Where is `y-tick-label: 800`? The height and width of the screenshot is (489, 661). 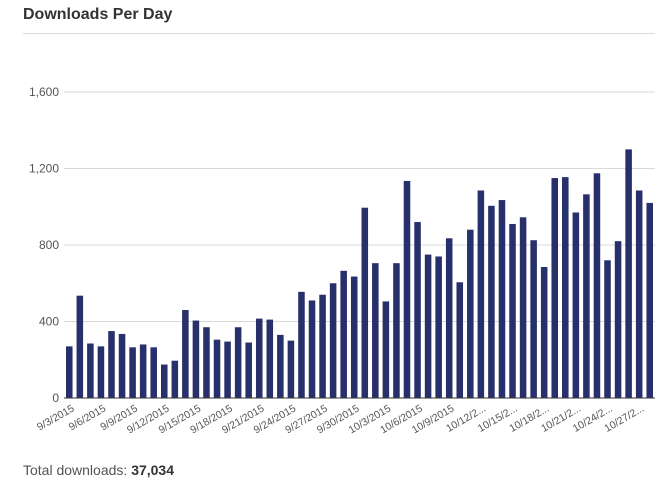 y-tick-label: 800 is located at coordinates (49, 245).